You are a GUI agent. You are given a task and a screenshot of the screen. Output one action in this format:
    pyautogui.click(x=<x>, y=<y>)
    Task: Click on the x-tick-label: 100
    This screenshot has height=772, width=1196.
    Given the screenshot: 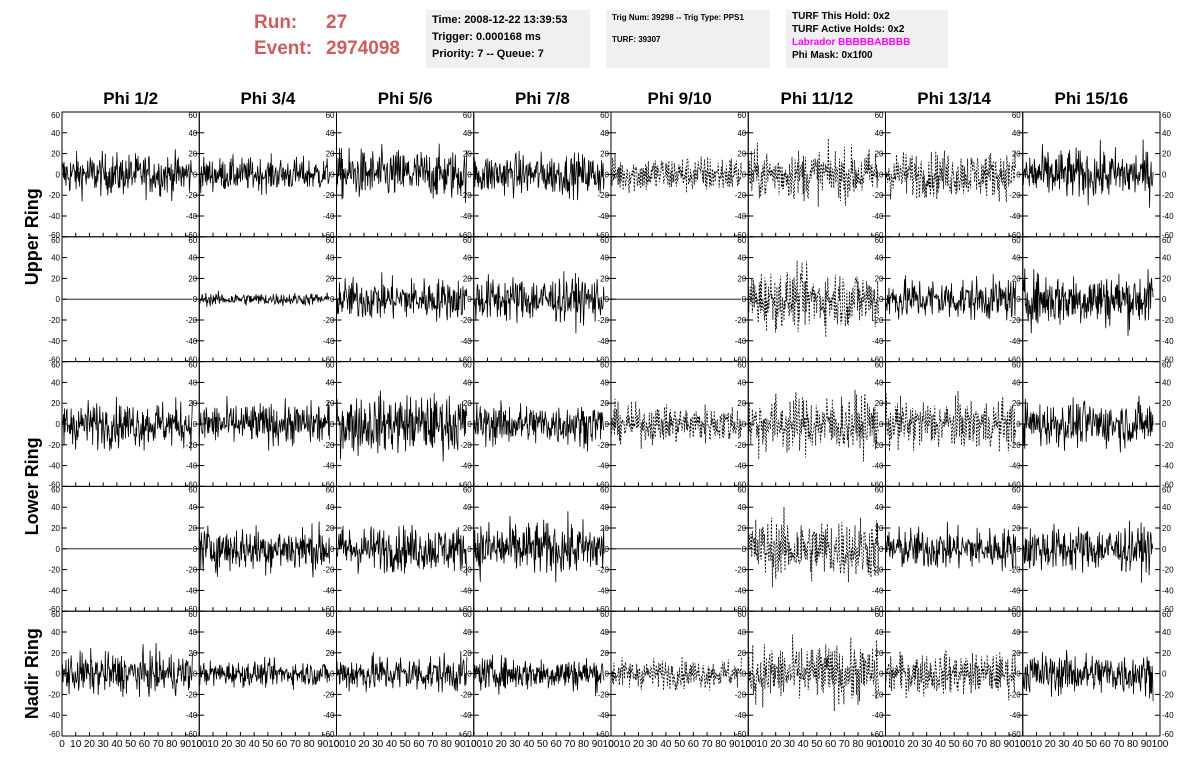 What is the action you would take?
    pyautogui.click(x=336, y=744)
    